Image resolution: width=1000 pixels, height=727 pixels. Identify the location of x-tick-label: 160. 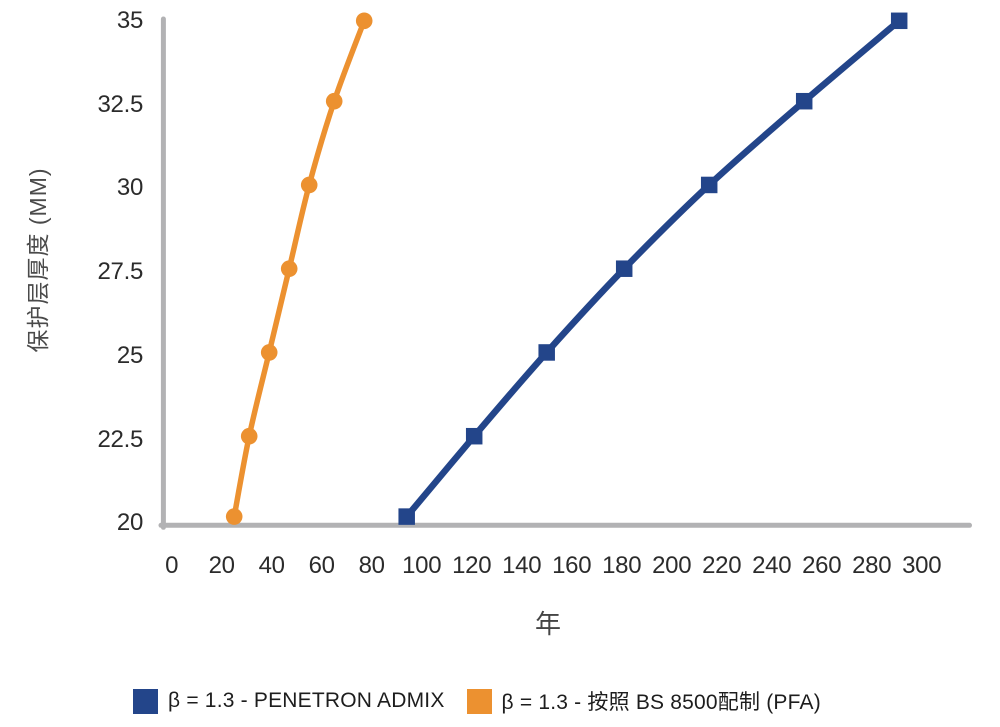
(572, 565).